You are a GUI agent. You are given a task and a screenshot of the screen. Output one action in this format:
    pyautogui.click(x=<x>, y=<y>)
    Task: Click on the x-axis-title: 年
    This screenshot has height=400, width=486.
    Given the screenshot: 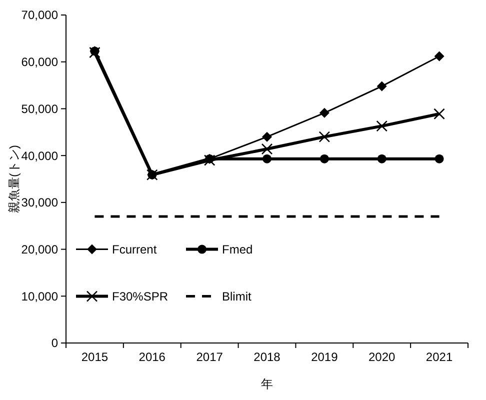 What is the action you would take?
    pyautogui.click(x=267, y=384)
    